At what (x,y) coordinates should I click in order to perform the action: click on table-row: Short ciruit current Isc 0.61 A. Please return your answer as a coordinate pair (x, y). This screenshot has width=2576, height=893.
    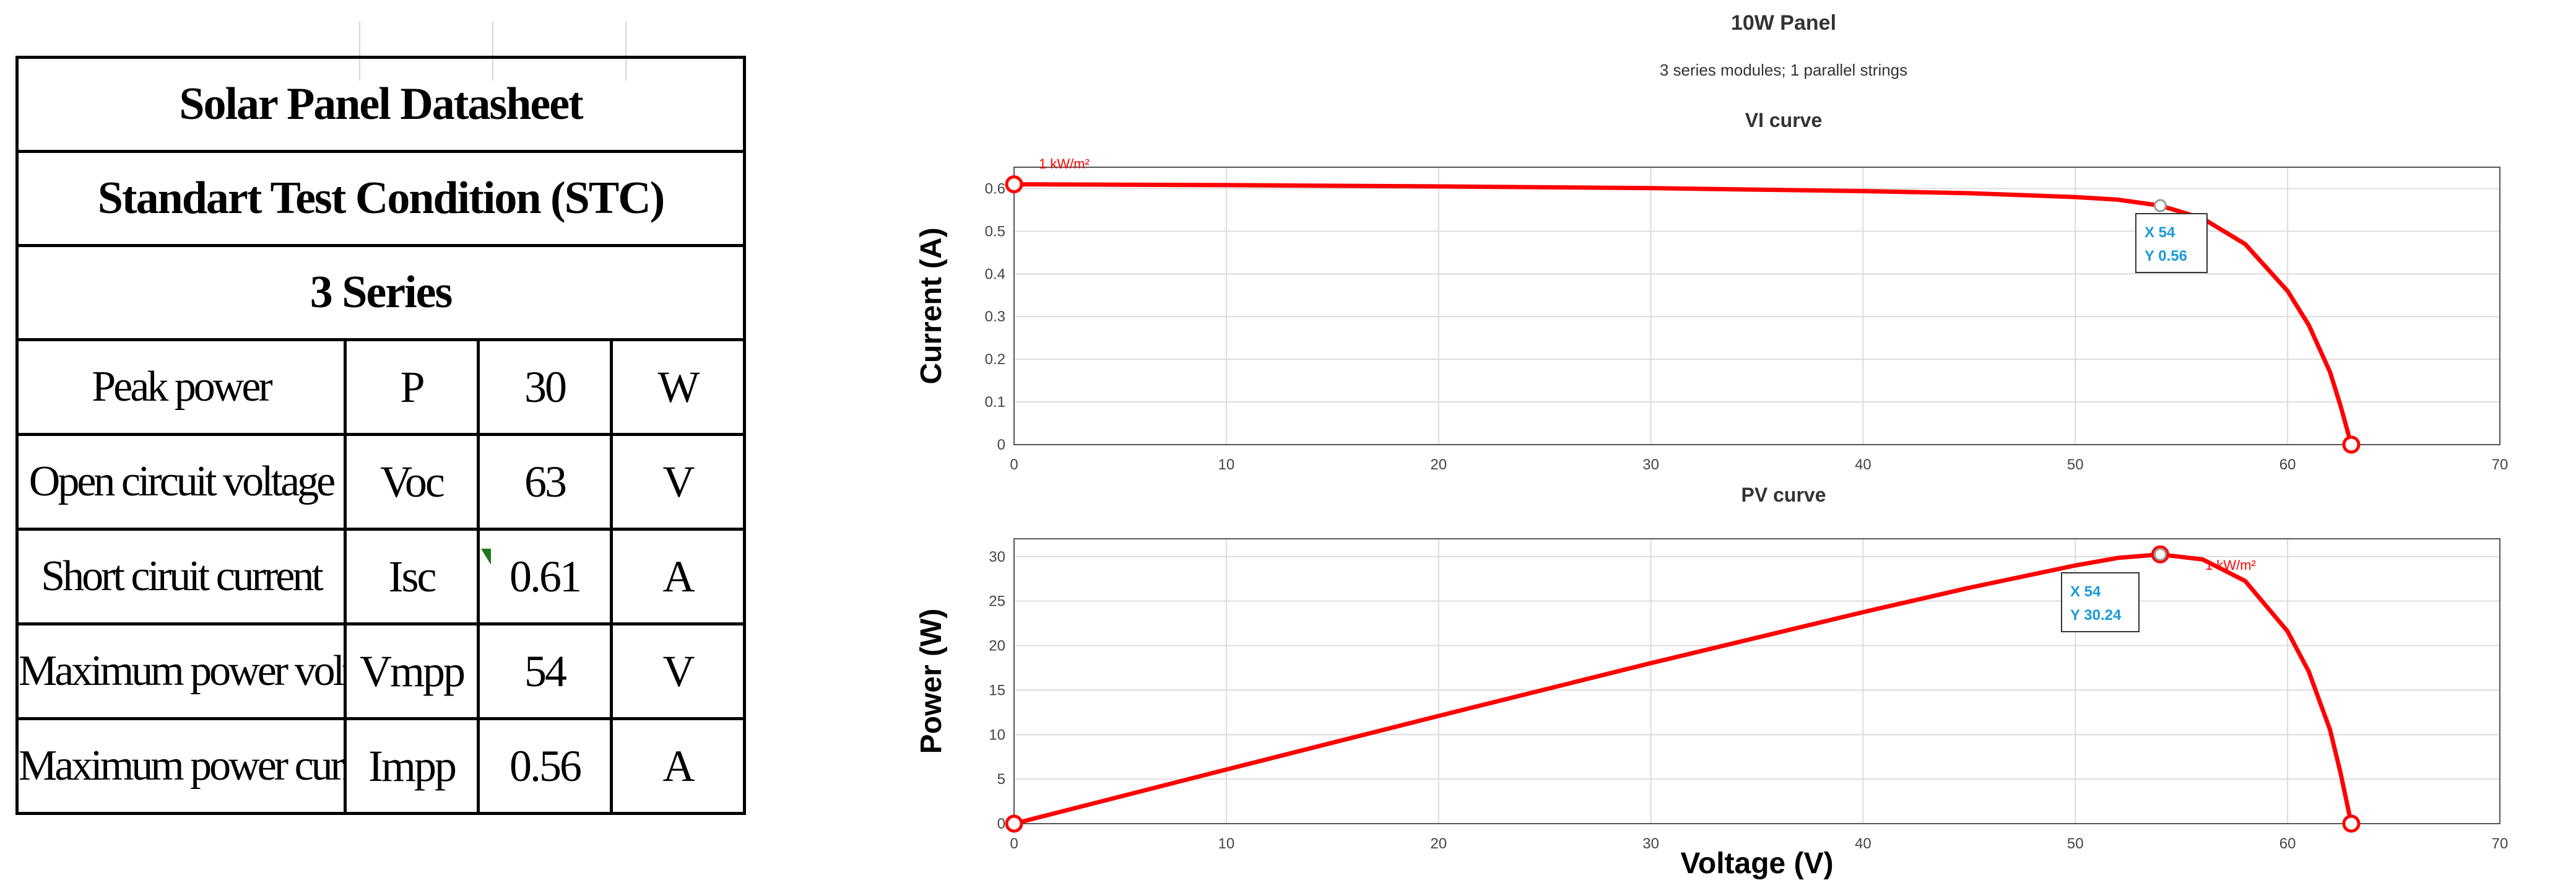
    Looking at the image, I should click on (381, 576).